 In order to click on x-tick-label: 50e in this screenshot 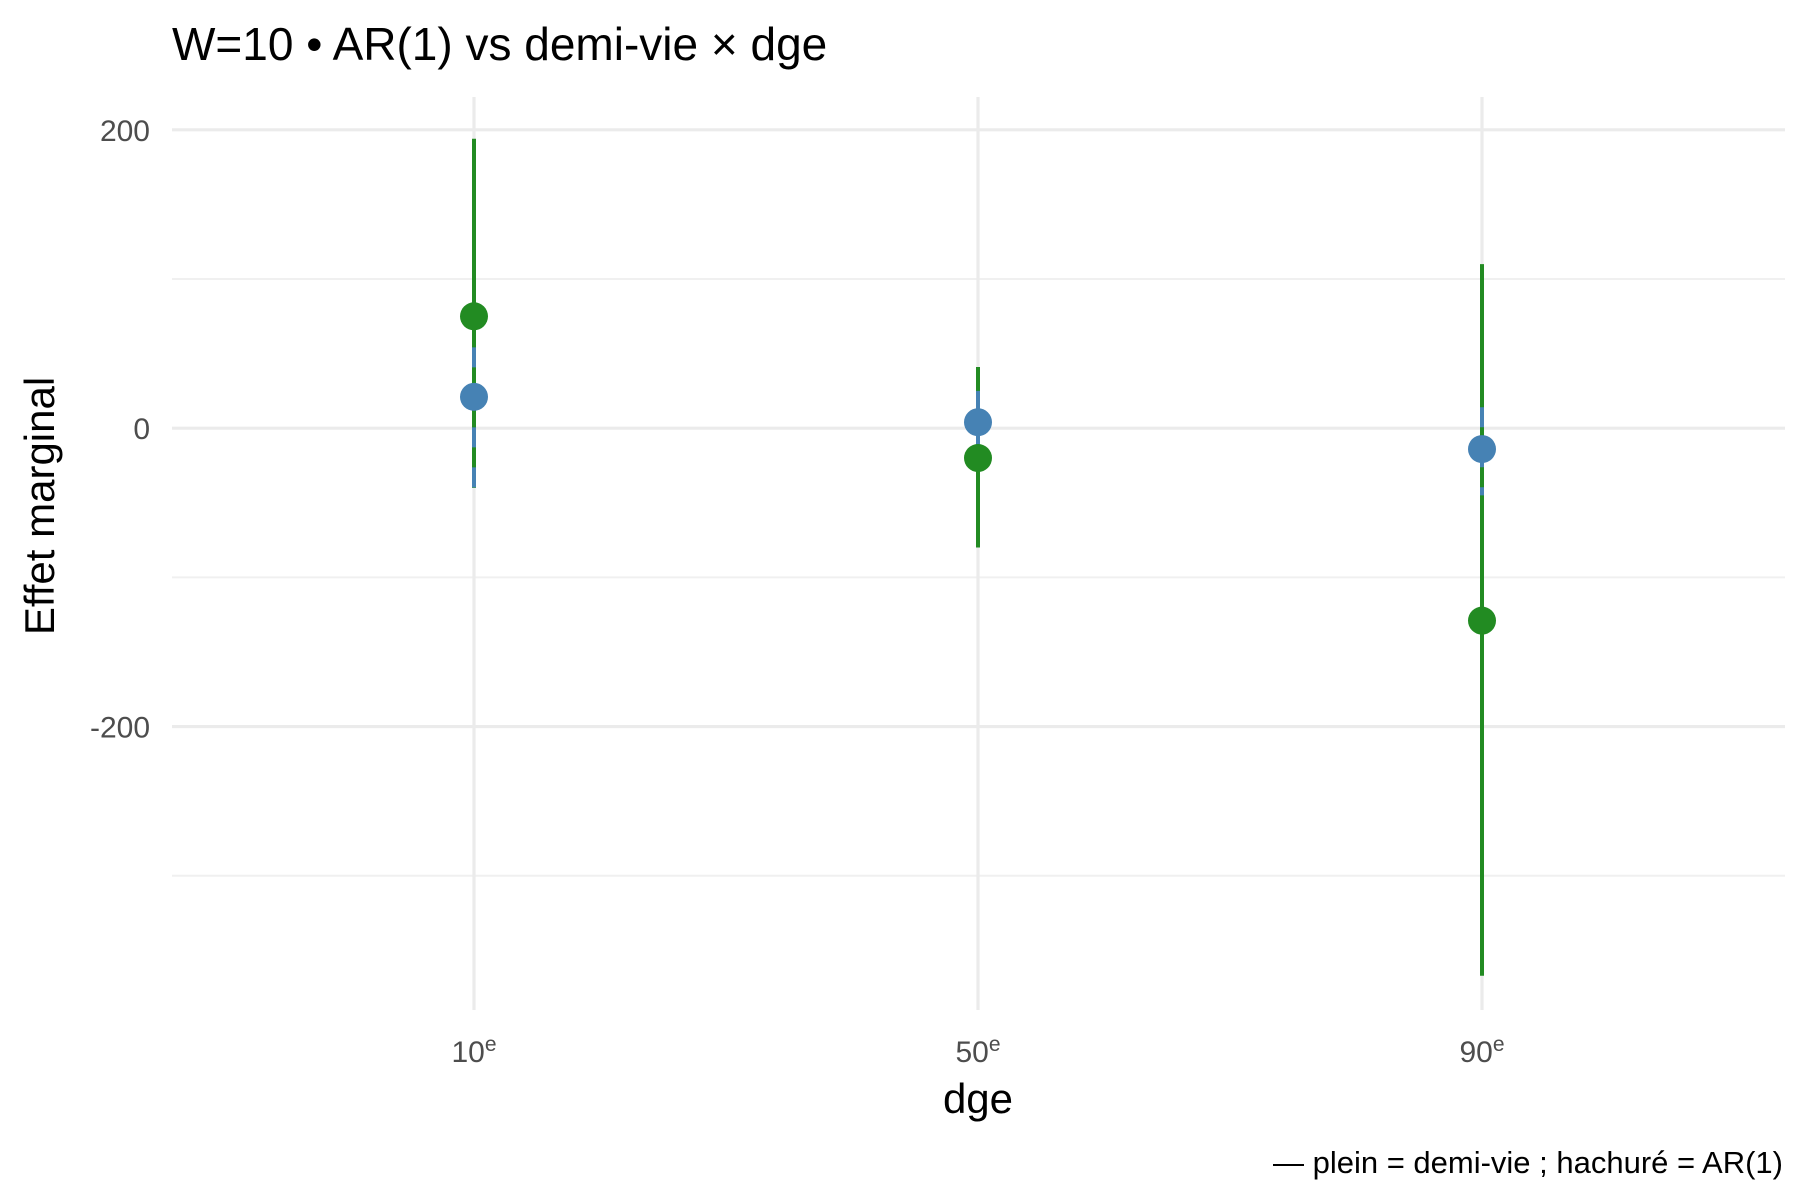, I will do `click(977, 1051)`.